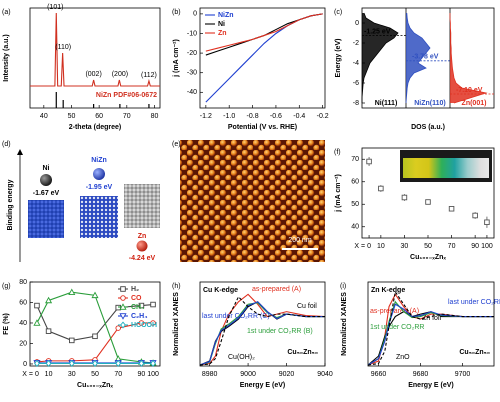 This screenshot has height=402, width=500. Describe the element at coordinates (142, 246) in the screenshot. I see `zn-atom` at that location.